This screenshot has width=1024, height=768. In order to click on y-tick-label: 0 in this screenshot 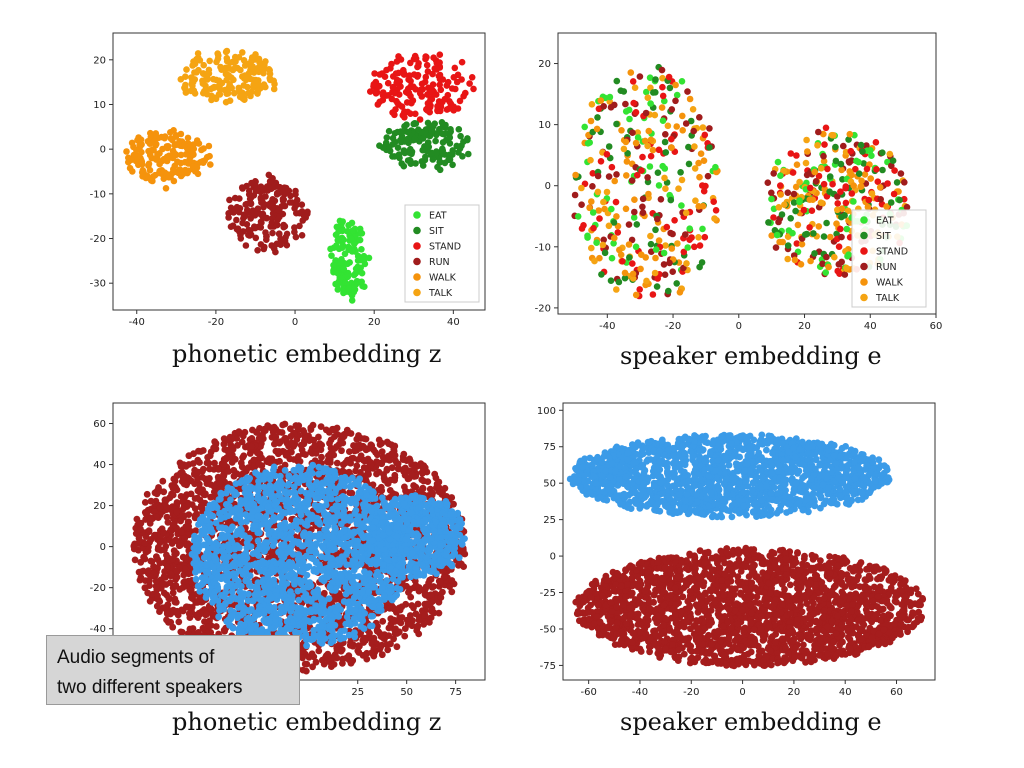, I will do `click(103, 150)`.